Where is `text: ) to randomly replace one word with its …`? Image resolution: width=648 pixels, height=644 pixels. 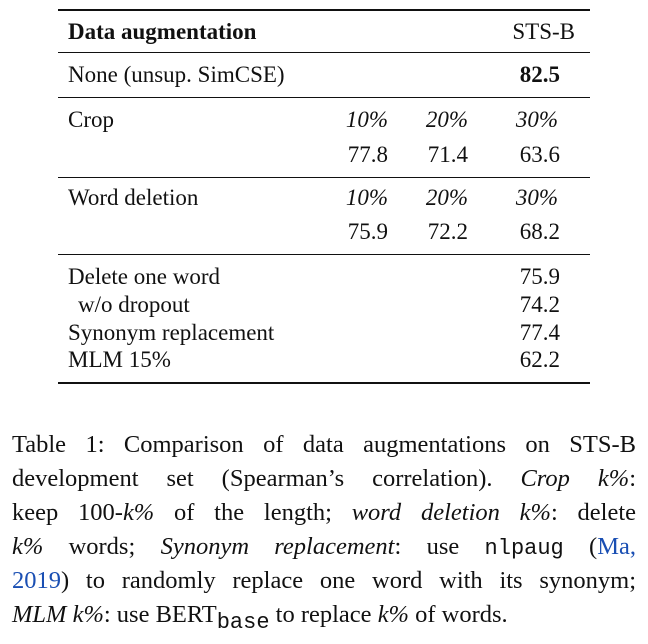
text: ) to randomly replace one word with its … is located at coordinates (348, 580).